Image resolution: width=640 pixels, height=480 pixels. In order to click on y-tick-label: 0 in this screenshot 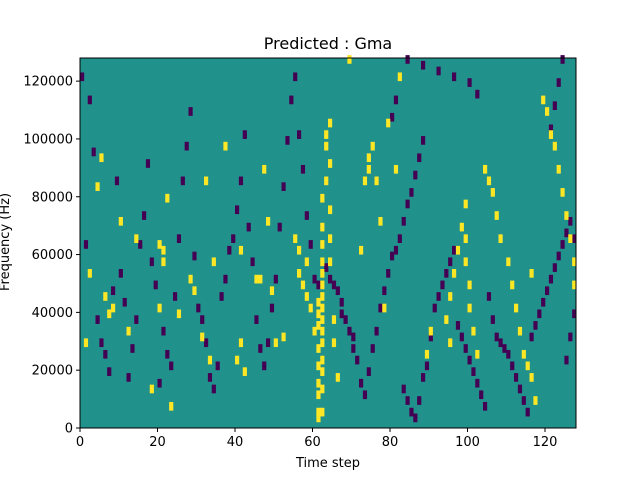, I will do `click(69, 429)`.